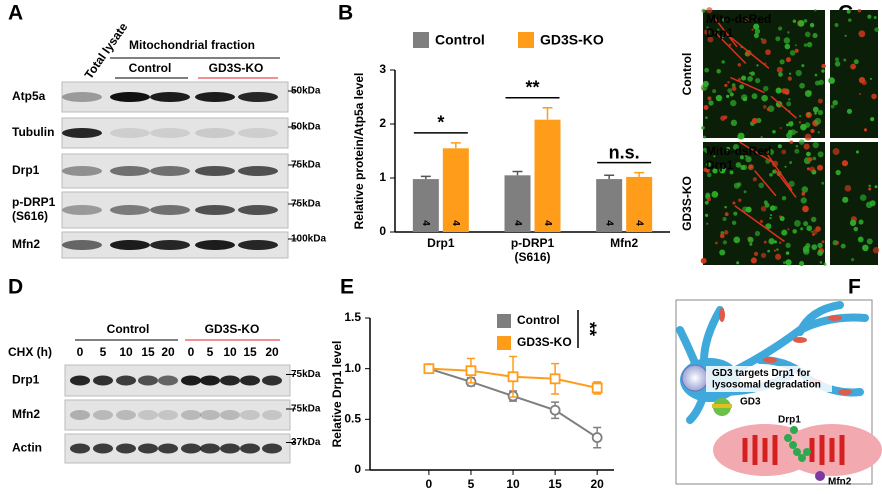 The width and height of the screenshot is (882, 494). What do you see at coordinates (34, 209) in the screenshot?
I see `row-label: p-DRP1 (S616)` at bounding box center [34, 209].